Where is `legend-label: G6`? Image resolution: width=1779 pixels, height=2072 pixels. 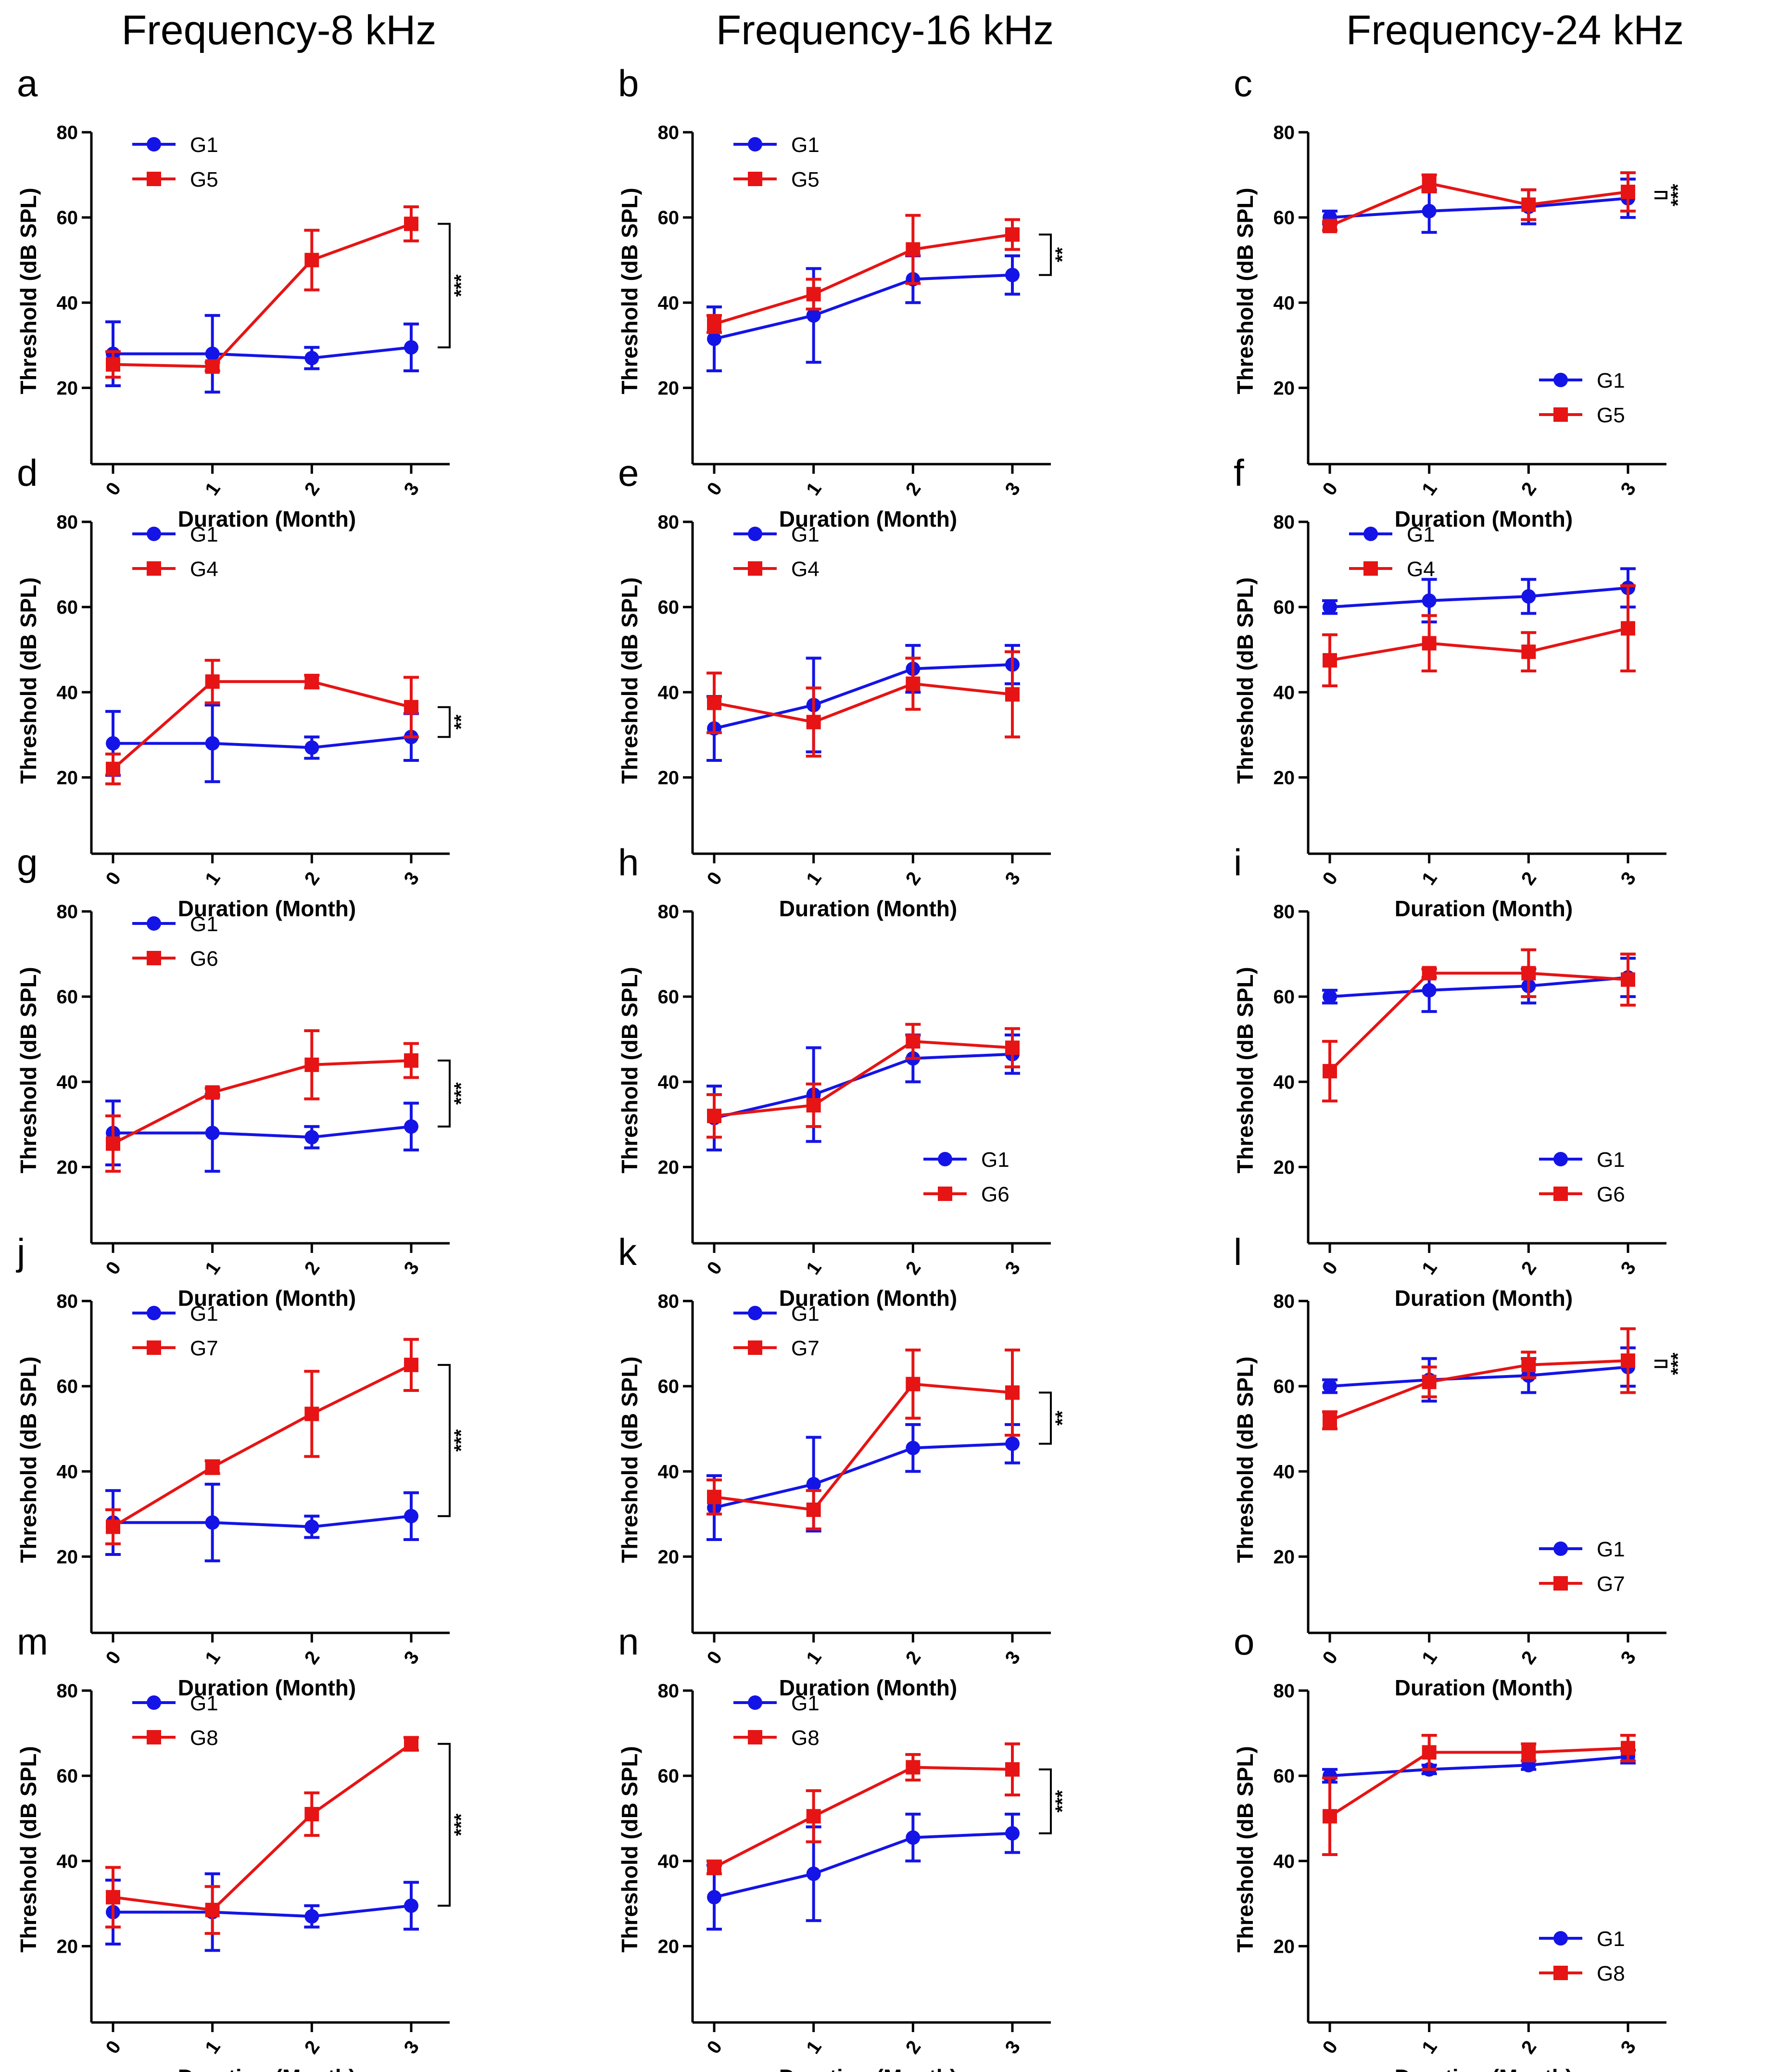 legend-label: G6 is located at coordinates (995, 1194).